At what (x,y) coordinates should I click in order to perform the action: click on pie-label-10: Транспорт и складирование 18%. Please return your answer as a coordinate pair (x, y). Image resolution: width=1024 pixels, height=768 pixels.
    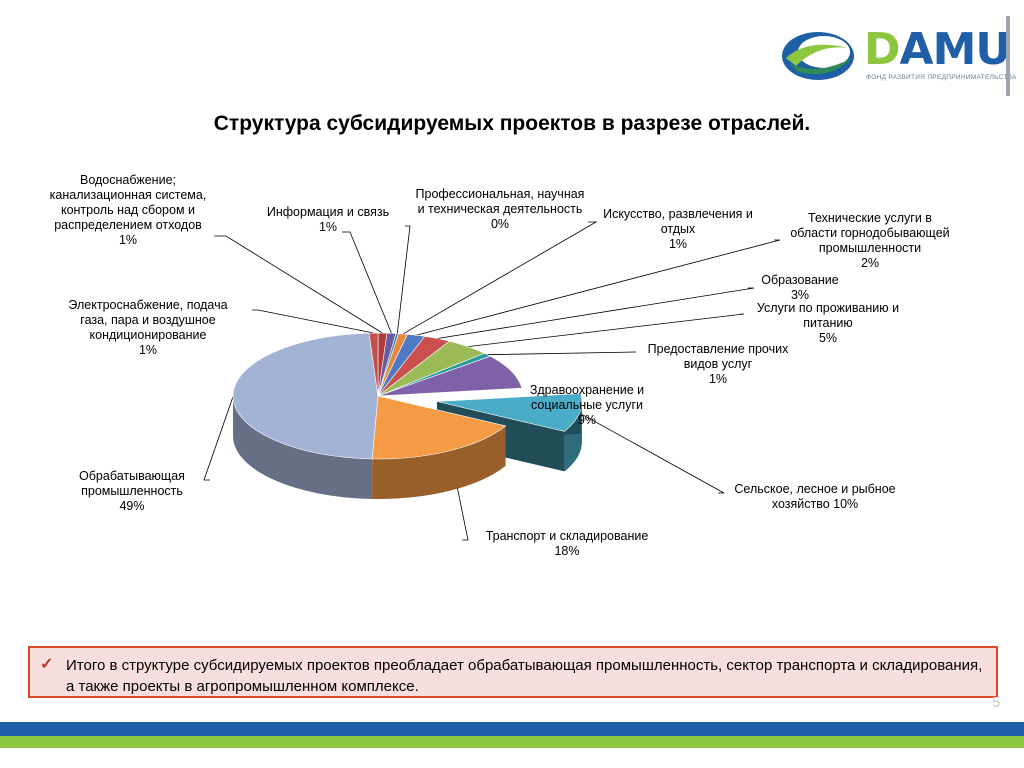
    Looking at the image, I should click on (567, 543).